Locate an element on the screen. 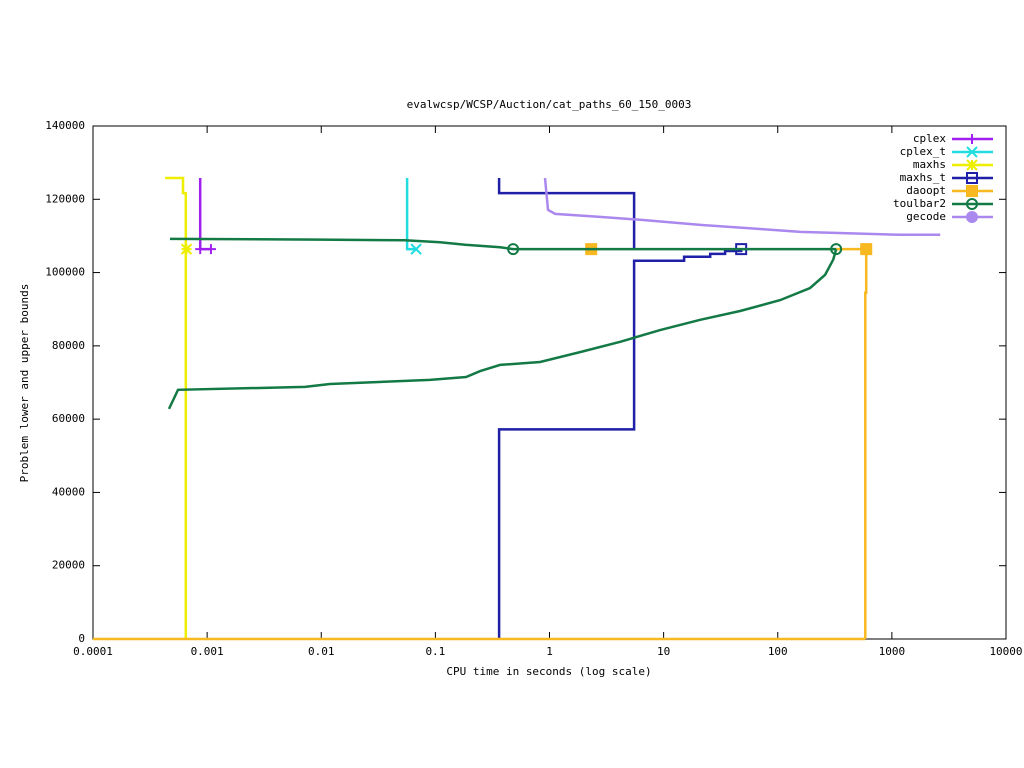 The width and height of the screenshot is (1024, 768). x-tick-label: 0.01 is located at coordinates (321, 651).